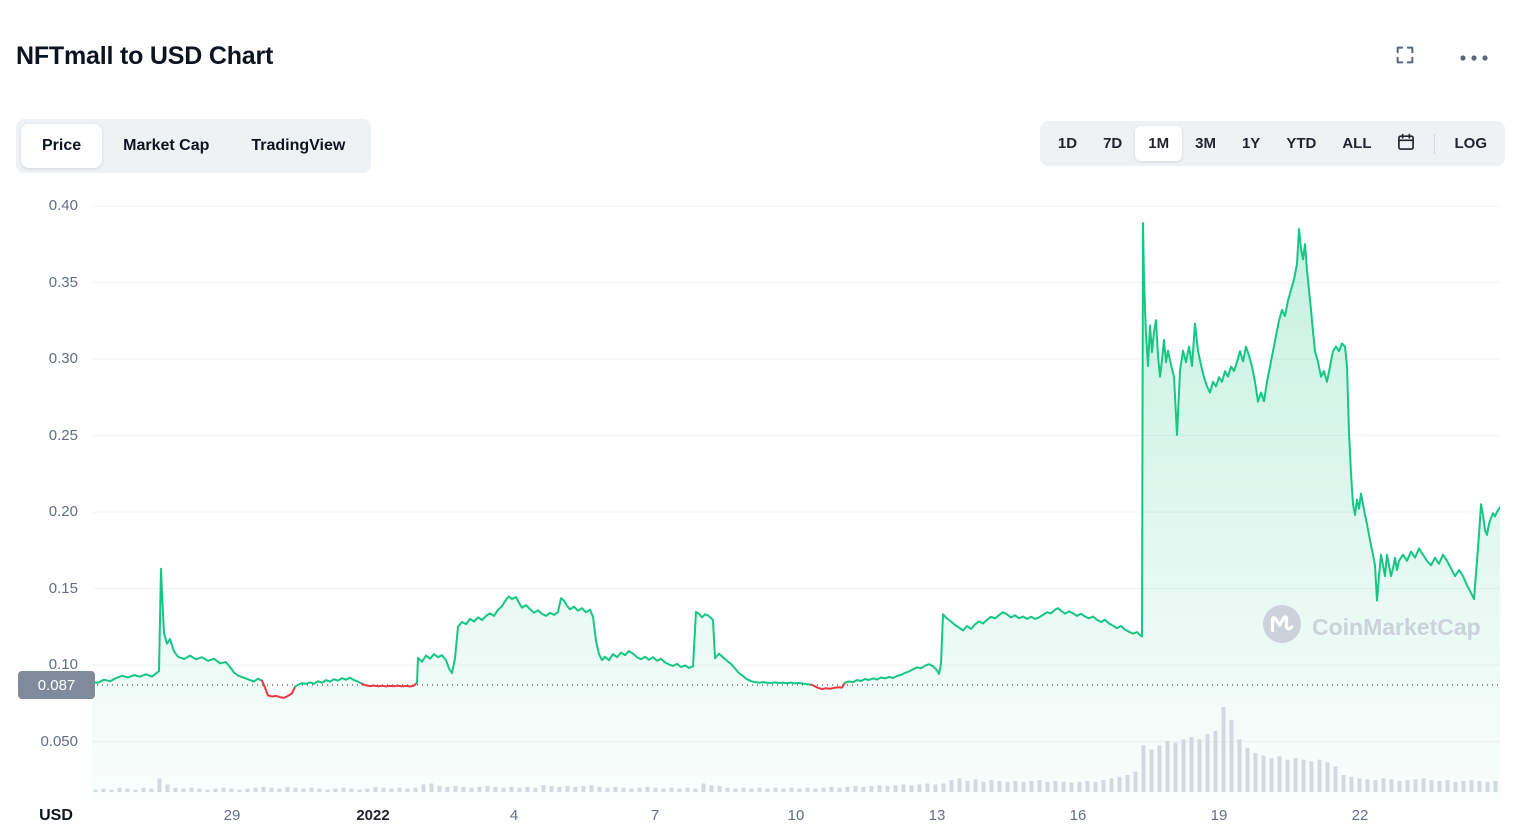 The height and width of the screenshot is (834, 1520). What do you see at coordinates (166, 146) in the screenshot?
I see `tab-market-cap: Market Cap` at bounding box center [166, 146].